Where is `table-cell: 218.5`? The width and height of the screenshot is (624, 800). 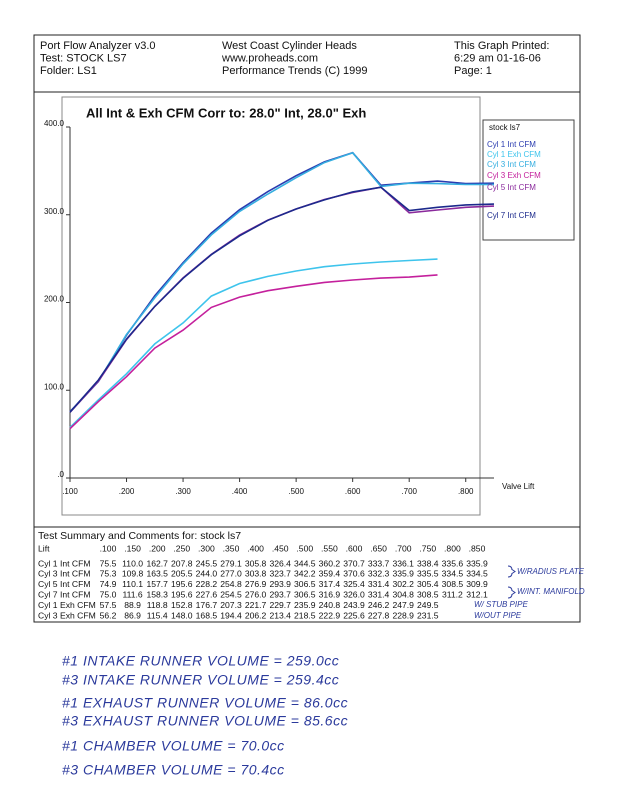
table-cell: 218.5 is located at coordinates (305, 615).